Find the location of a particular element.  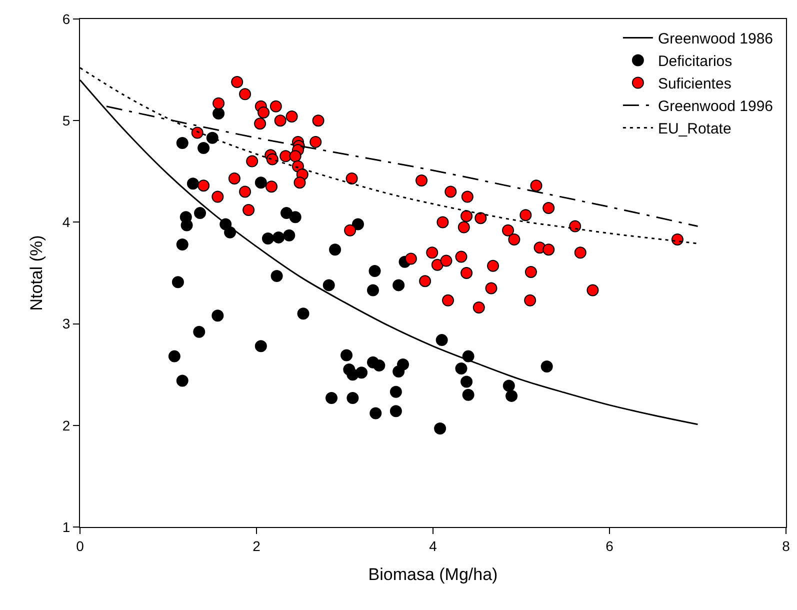

legend-label: Deficitarios is located at coordinates (695, 61).